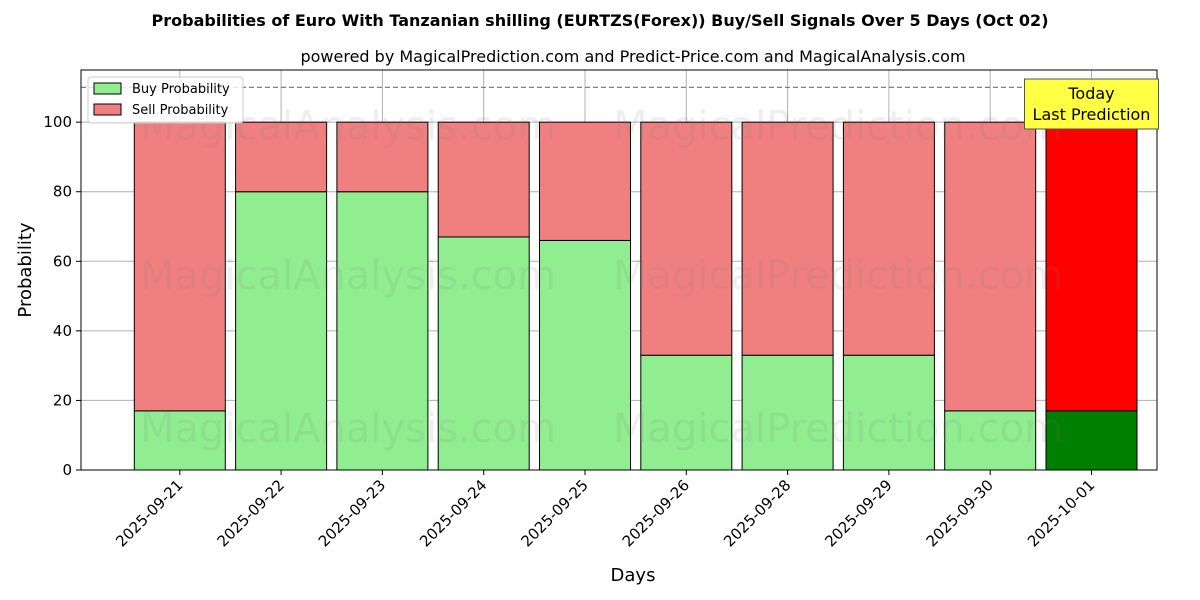 The width and height of the screenshot is (1200, 600). I want to click on annotation-text: Today, so click(1090, 93).